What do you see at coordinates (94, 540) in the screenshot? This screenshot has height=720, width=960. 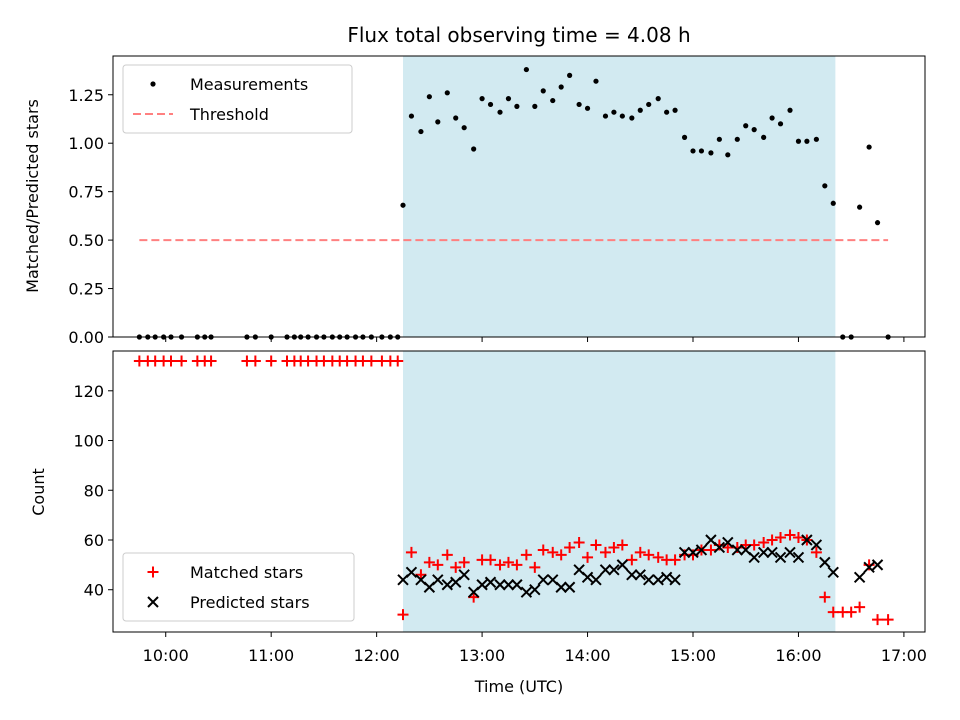 I see `y-tick-label: 60` at bounding box center [94, 540].